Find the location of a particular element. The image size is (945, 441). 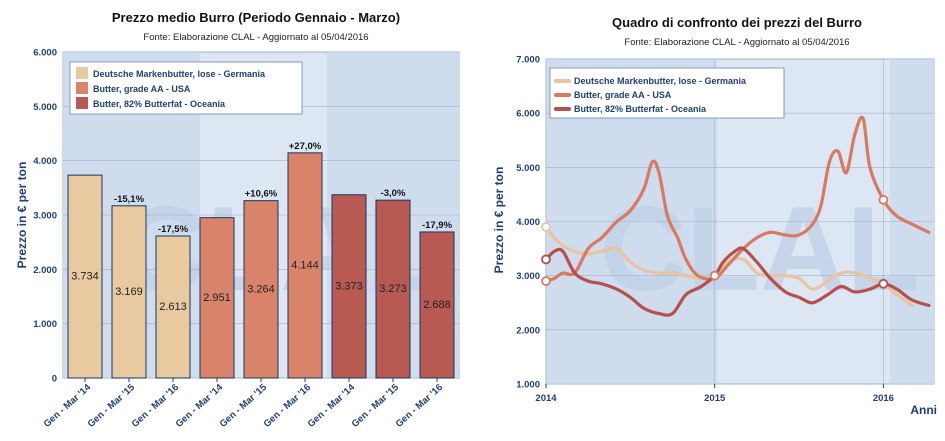

line-y-tick-label: 5.000 is located at coordinates (528, 168).